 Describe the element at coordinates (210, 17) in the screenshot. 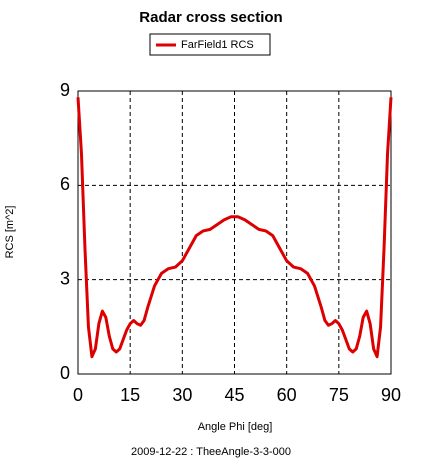

I see `chart-title: Radar cross section` at that location.